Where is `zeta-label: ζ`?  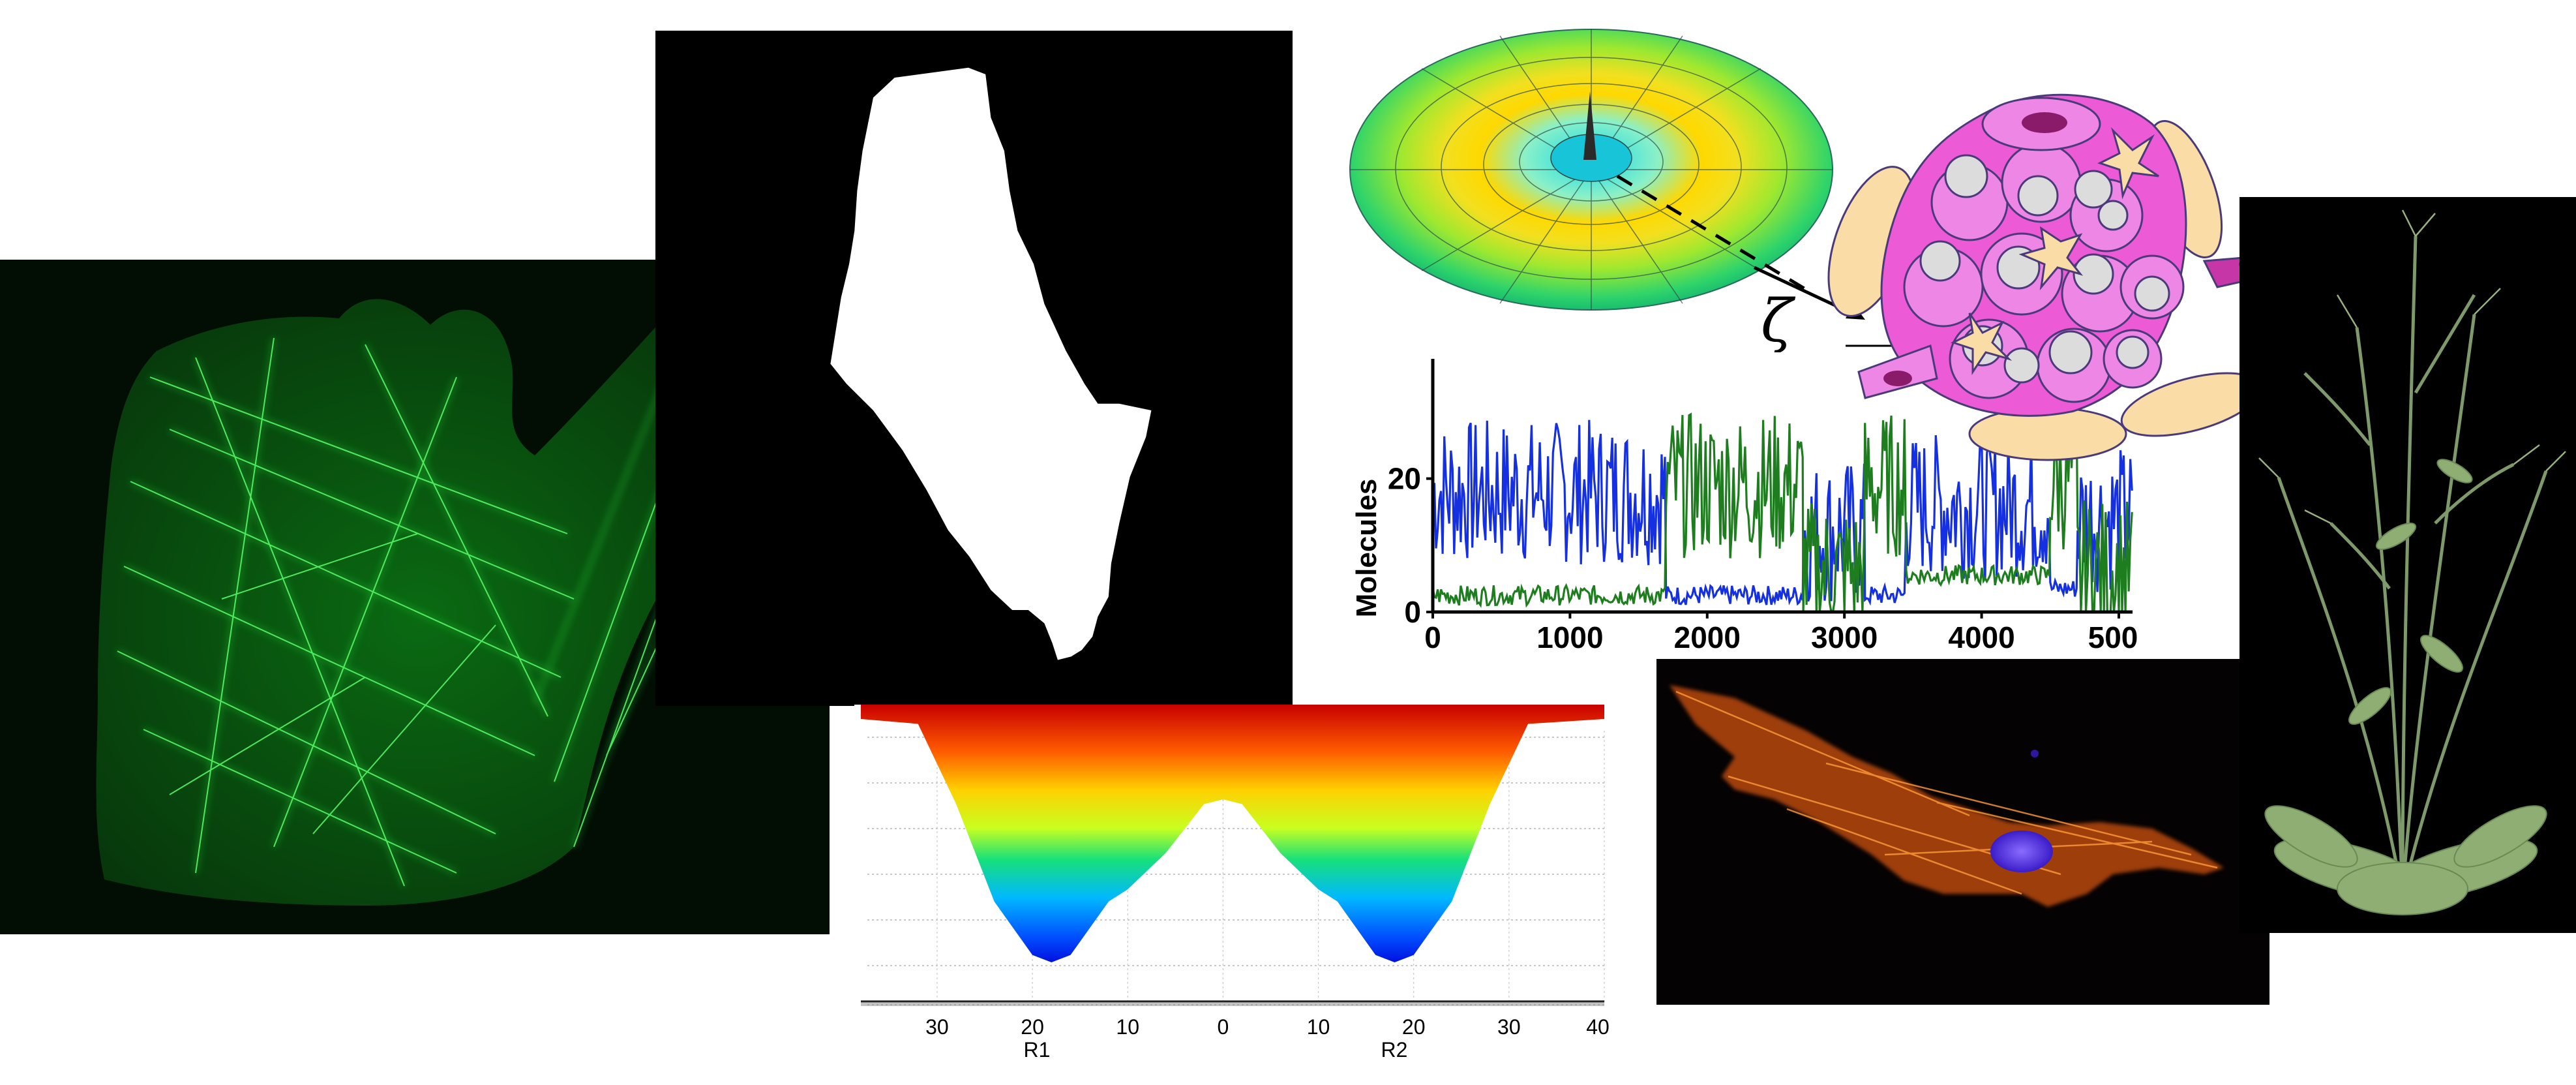
zeta-label: ζ is located at coordinates (1777, 321).